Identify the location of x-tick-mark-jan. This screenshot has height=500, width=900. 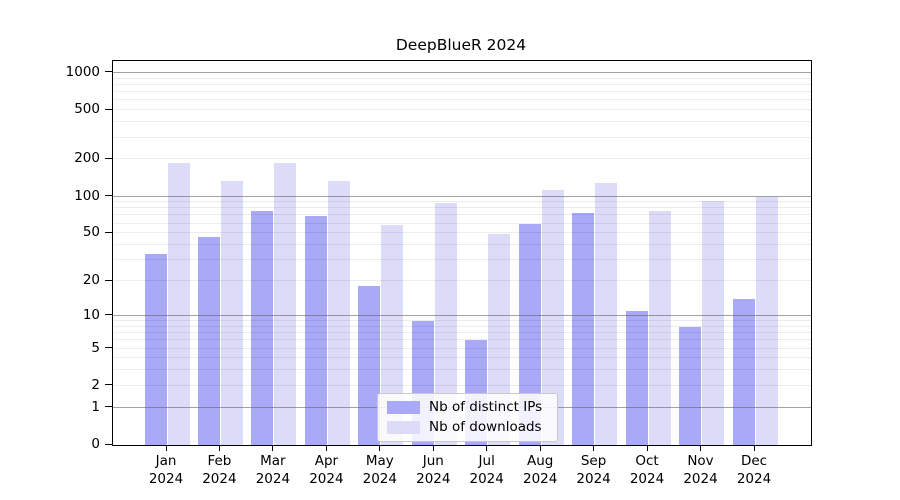
(166, 448).